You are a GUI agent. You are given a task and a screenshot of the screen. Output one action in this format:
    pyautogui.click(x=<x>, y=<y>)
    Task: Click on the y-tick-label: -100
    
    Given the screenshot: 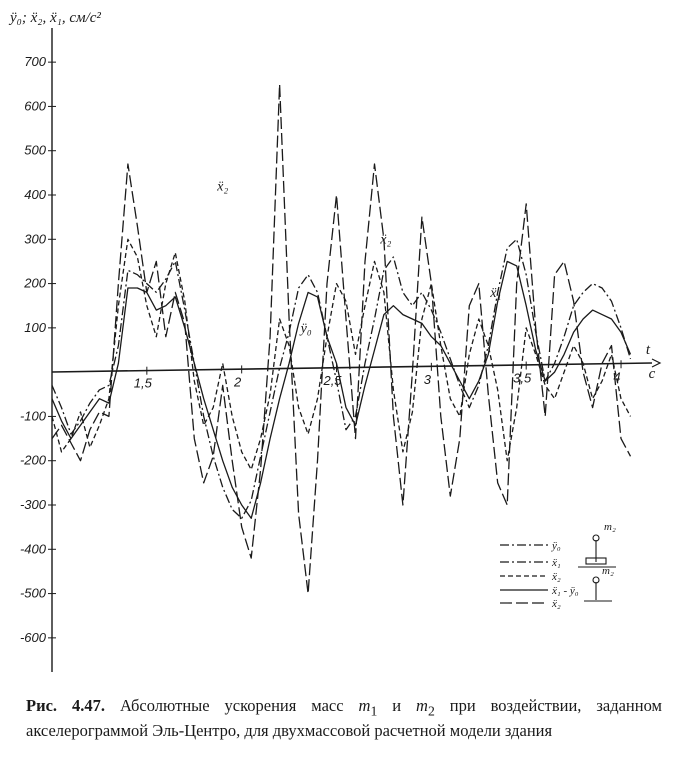 What is the action you would take?
    pyautogui.click(x=33, y=415)
    